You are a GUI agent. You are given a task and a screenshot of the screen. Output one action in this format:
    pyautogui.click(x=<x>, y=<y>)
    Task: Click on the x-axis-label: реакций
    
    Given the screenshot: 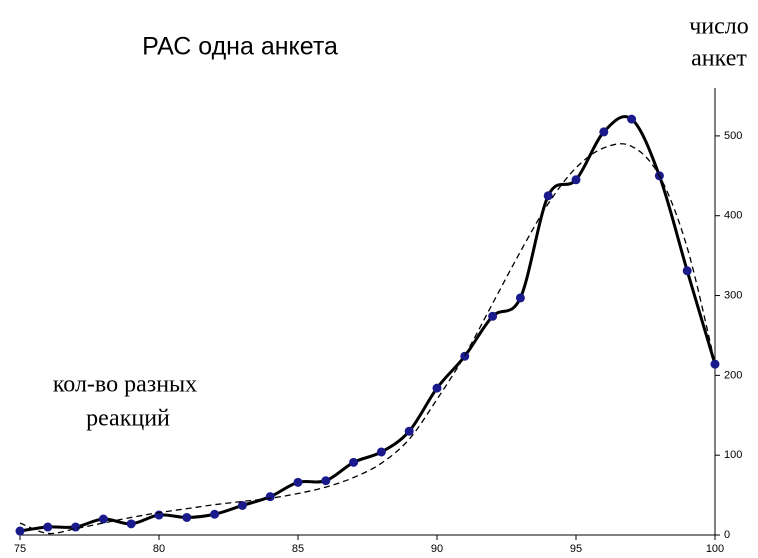 What is the action you would take?
    pyautogui.click(x=128, y=419)
    